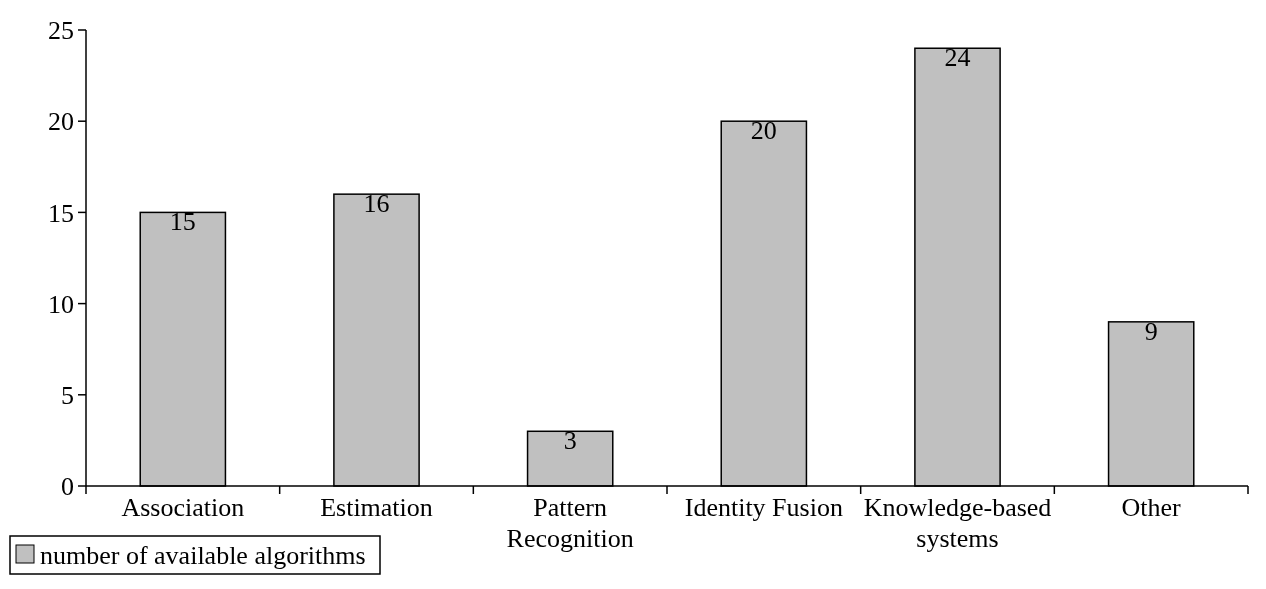  Describe the element at coordinates (203, 555) in the screenshot. I see `legend-label: number of available algorithms` at that location.